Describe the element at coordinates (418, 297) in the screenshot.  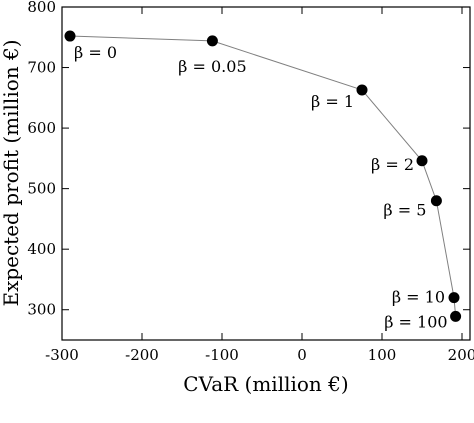
I see `point-label: β = 10` at that location.